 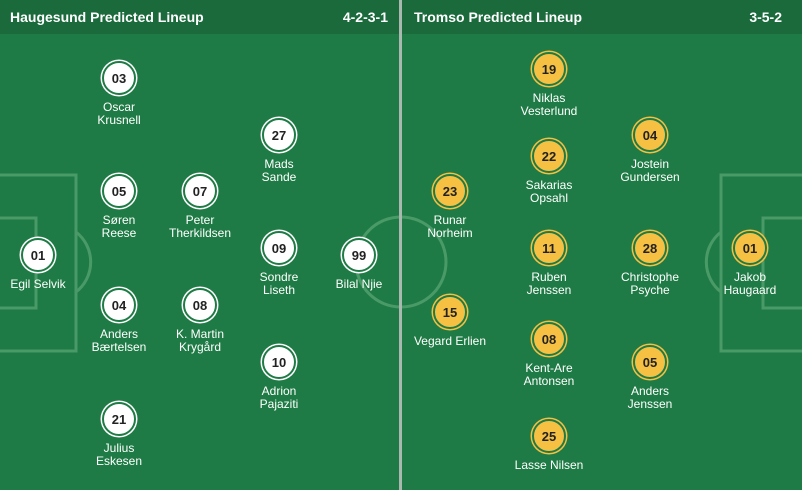 I want to click on divider, so click(x=400, y=245).